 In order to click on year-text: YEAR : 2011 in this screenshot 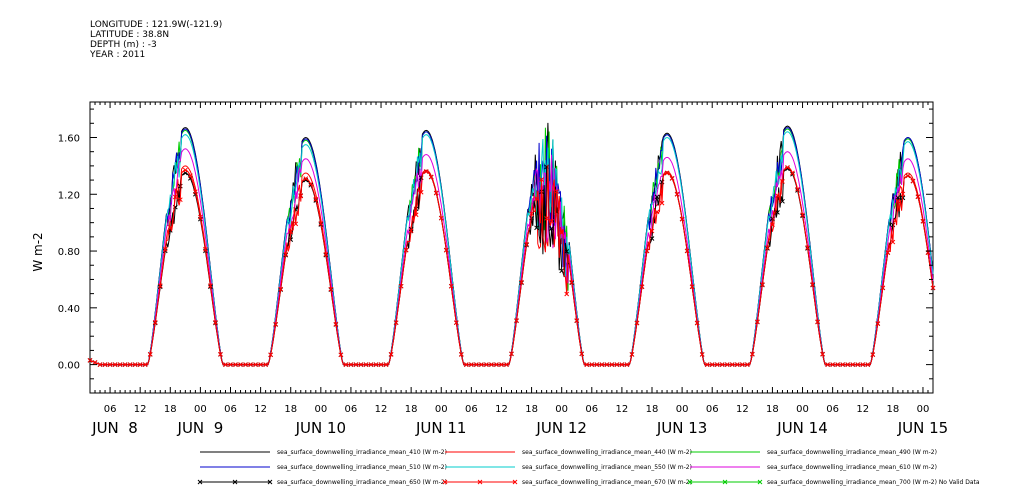, I will do `click(118, 55)`.